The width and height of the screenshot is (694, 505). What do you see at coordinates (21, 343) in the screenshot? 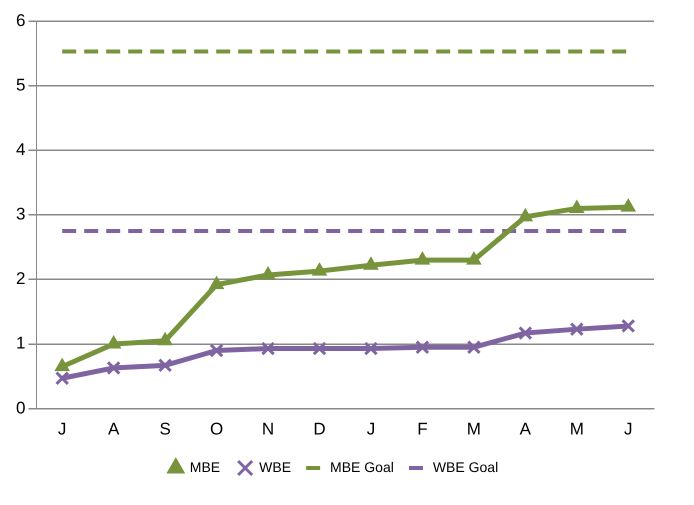
I see `y-tick-label: 1` at bounding box center [21, 343].